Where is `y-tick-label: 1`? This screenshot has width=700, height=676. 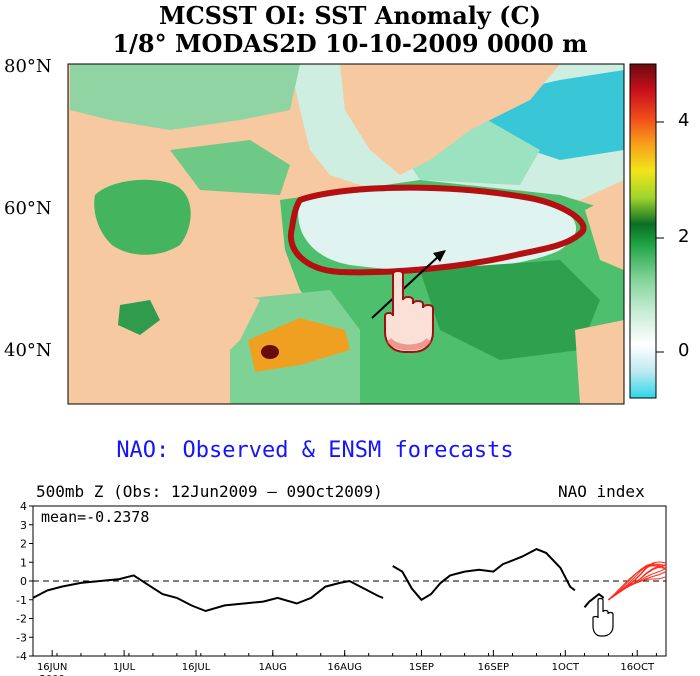 y-tick-label: 1 is located at coordinates (23, 562).